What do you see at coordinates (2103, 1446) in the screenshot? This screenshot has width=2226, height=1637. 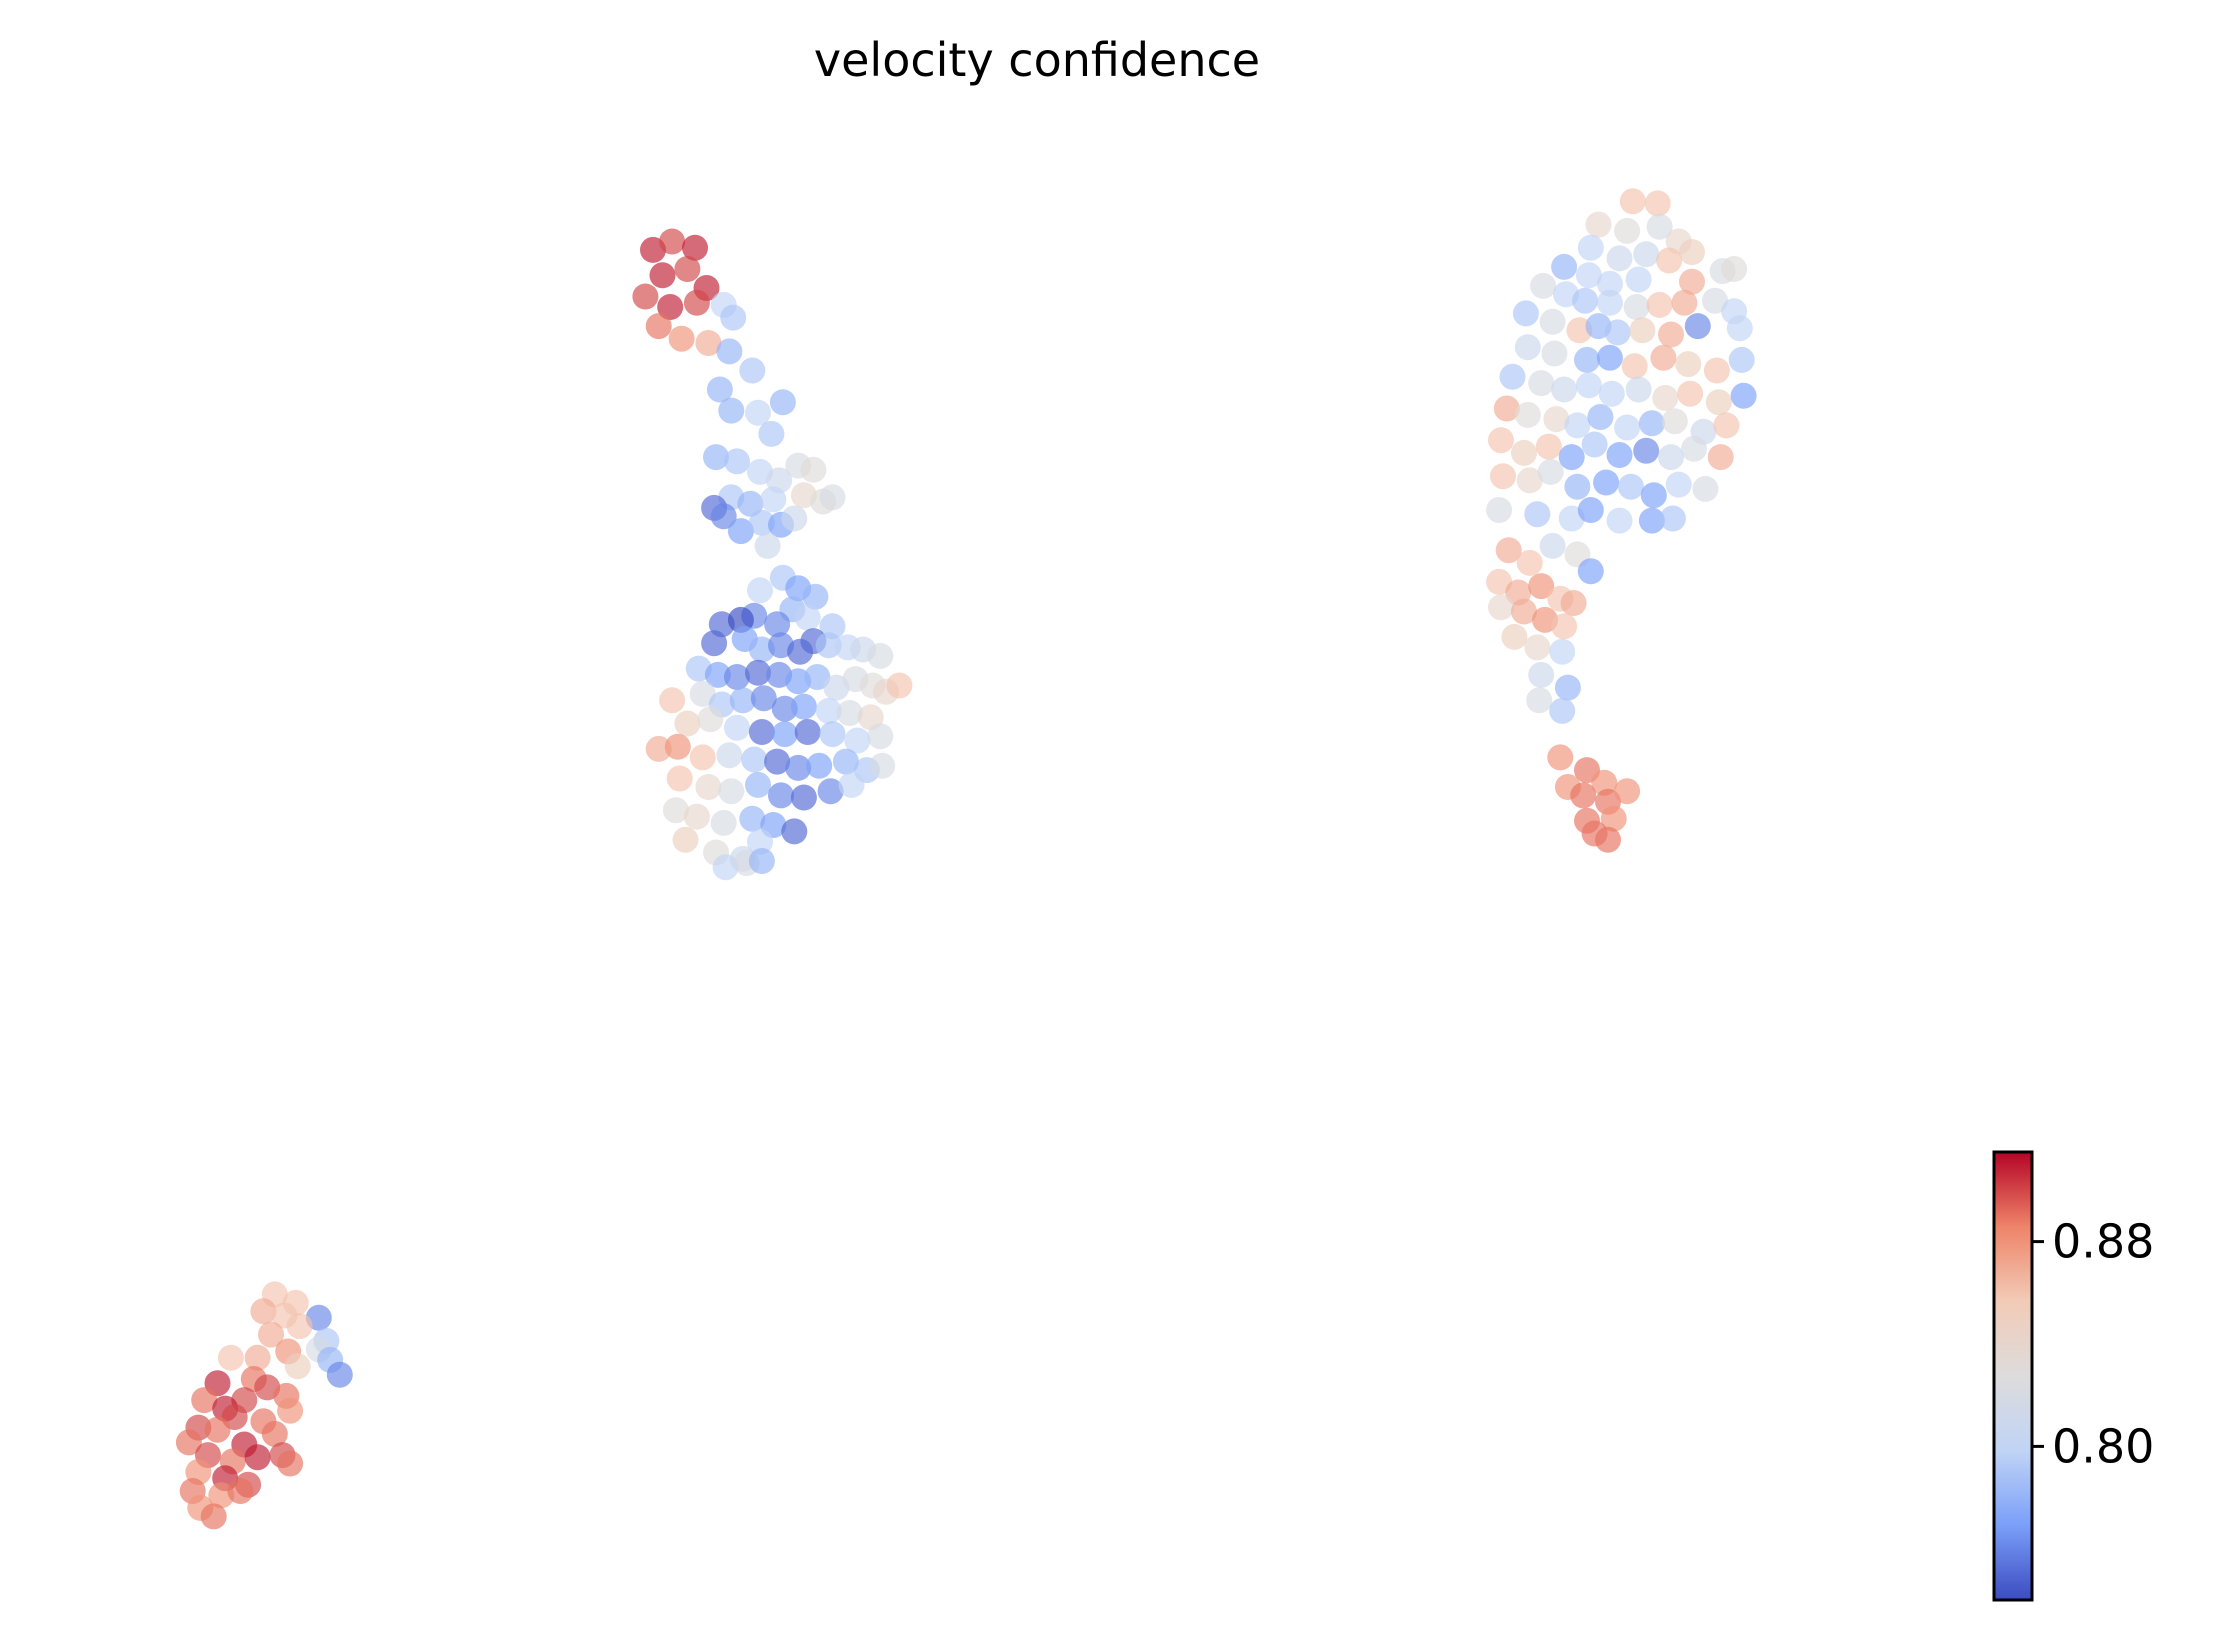 I see `colorbar-tick-label: 0.80` at bounding box center [2103, 1446].